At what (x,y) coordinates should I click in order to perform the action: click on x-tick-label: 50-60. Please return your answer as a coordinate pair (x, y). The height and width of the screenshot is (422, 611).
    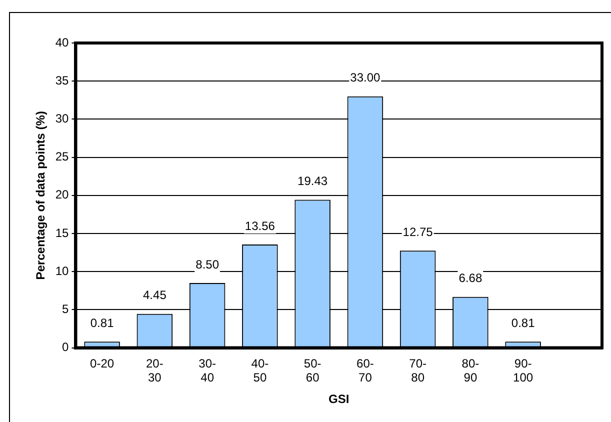
    Looking at the image, I should click on (313, 370).